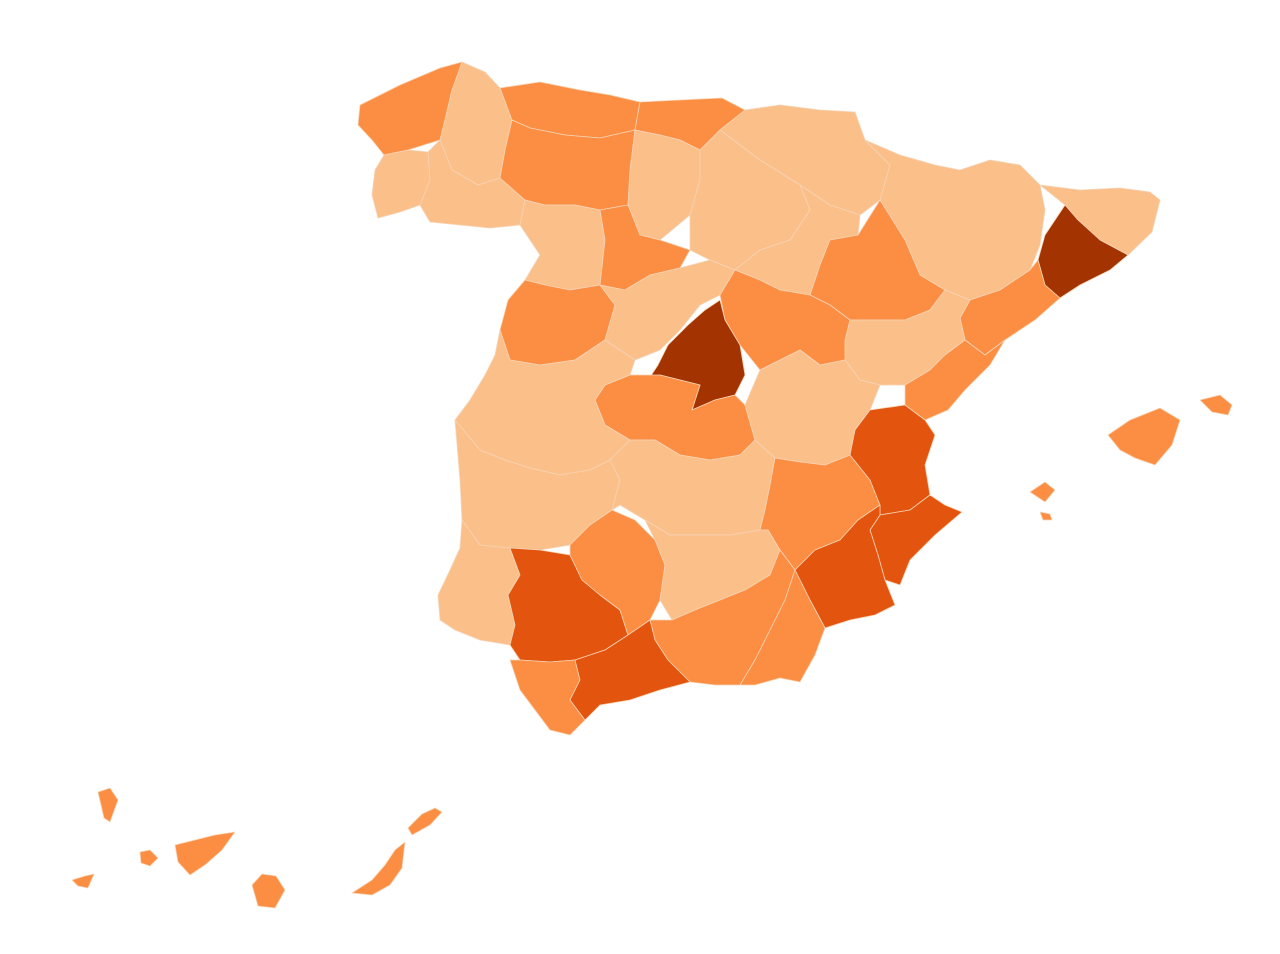 The width and height of the screenshot is (1280, 954). I want to click on region-lanzarote, so click(425, 821).